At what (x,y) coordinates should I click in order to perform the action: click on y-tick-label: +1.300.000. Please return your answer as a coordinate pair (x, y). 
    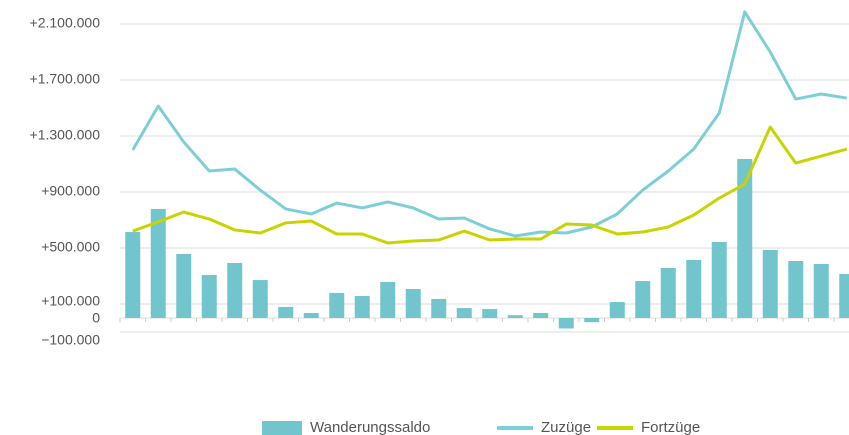
    Looking at the image, I should click on (65, 135).